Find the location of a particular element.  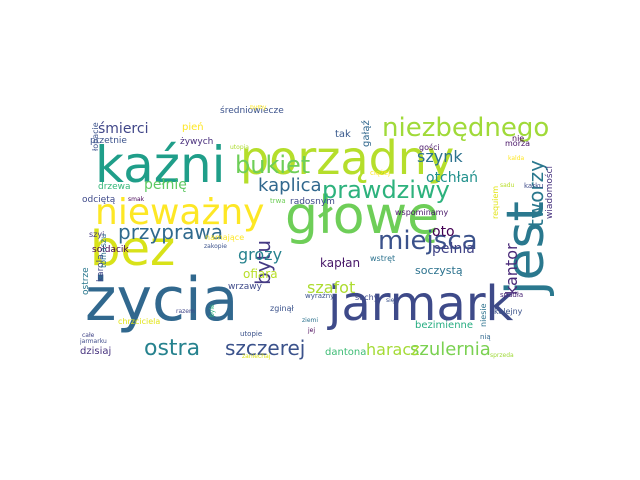

word-cloud-word: soczystą is located at coordinates (439, 270).